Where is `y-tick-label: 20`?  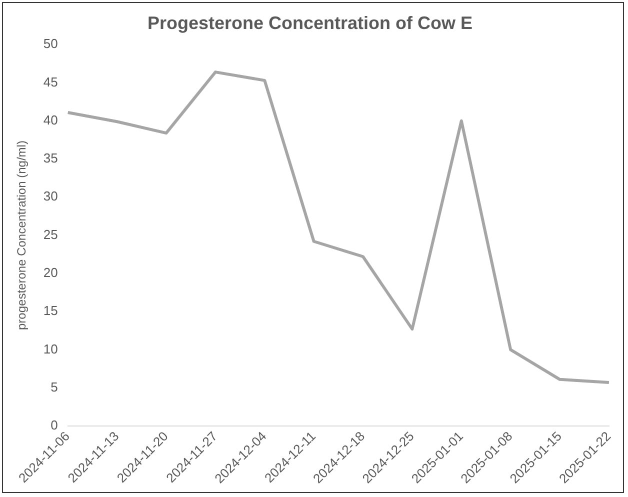 y-tick-label: 20 is located at coordinates (50, 272).